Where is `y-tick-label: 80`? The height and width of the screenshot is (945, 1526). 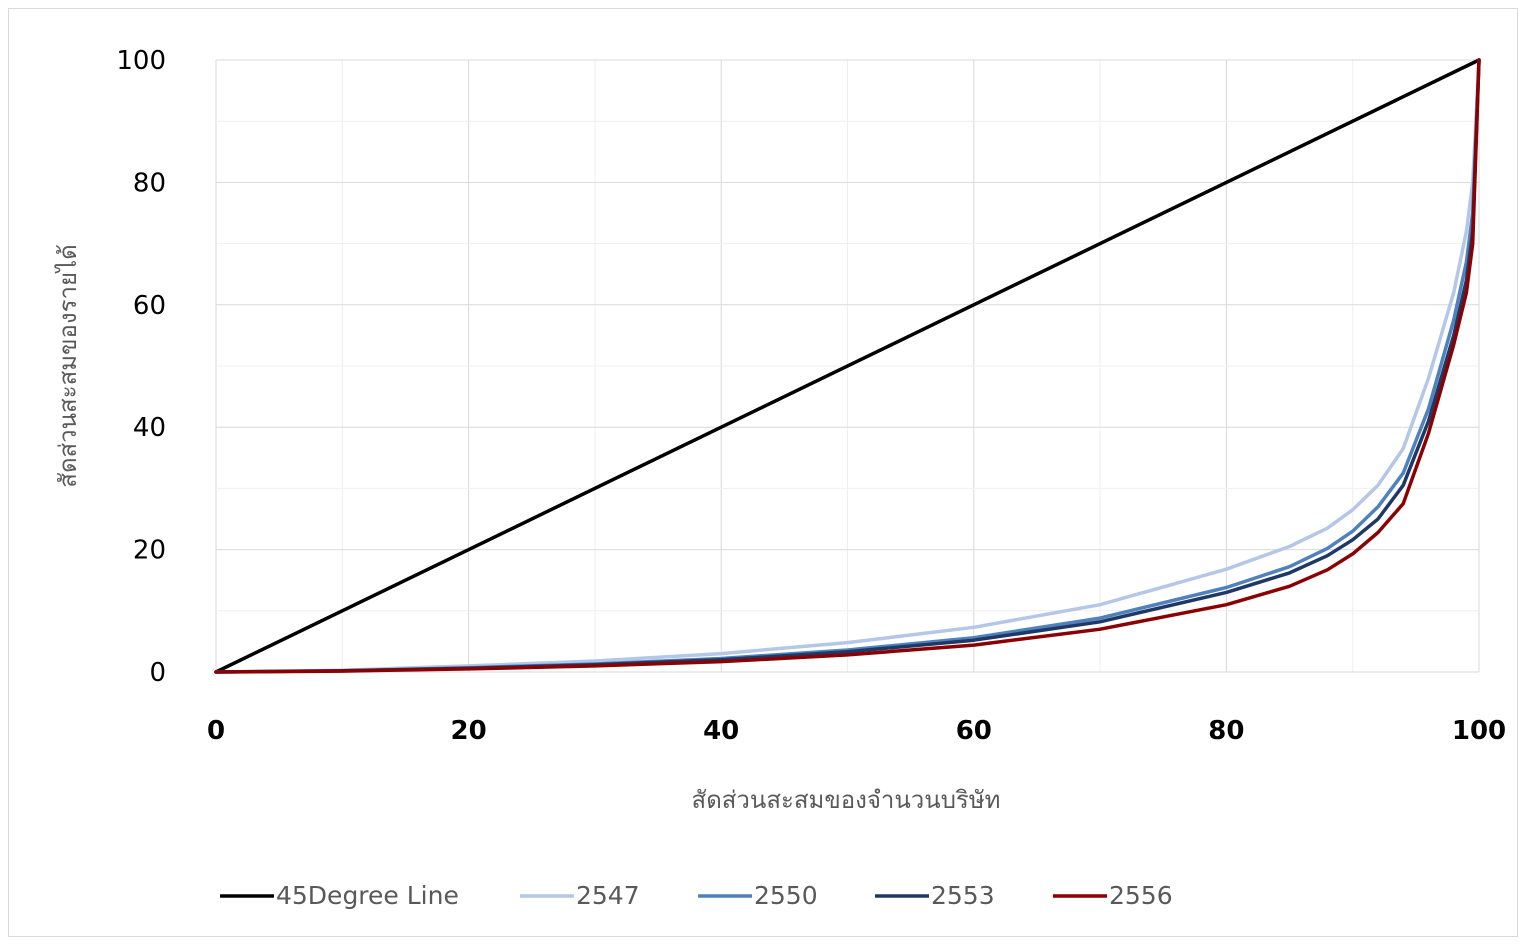 y-tick-label: 80 is located at coordinates (149, 183).